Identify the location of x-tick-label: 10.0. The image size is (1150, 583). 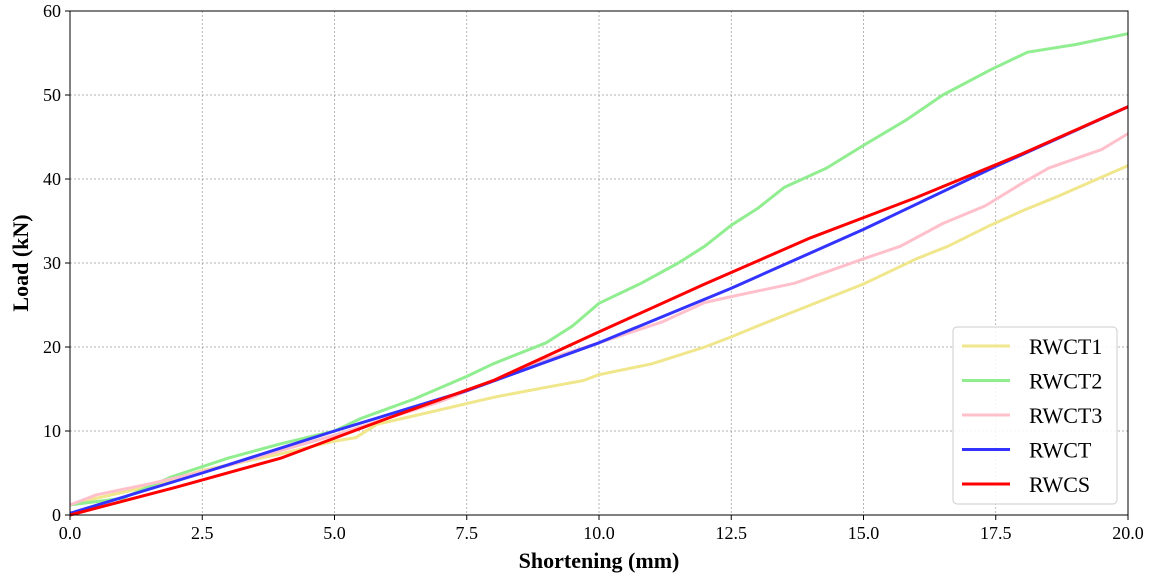
(599, 533).